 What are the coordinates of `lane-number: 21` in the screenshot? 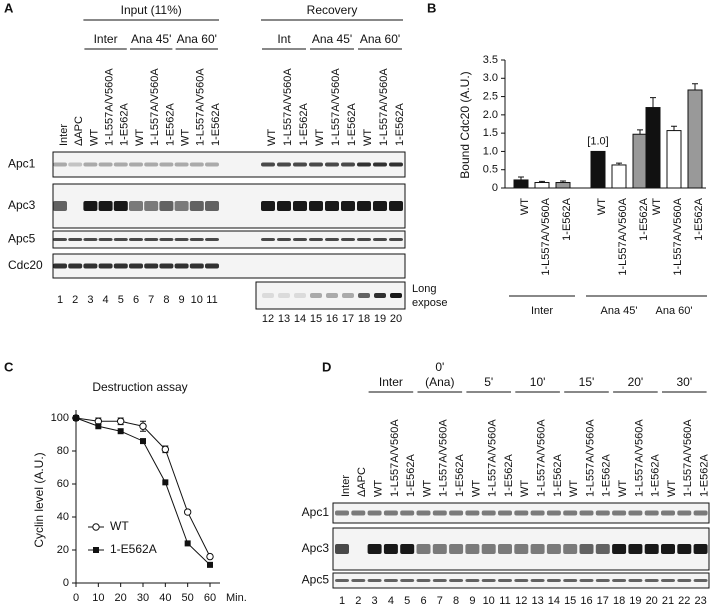 It's located at (668, 601).